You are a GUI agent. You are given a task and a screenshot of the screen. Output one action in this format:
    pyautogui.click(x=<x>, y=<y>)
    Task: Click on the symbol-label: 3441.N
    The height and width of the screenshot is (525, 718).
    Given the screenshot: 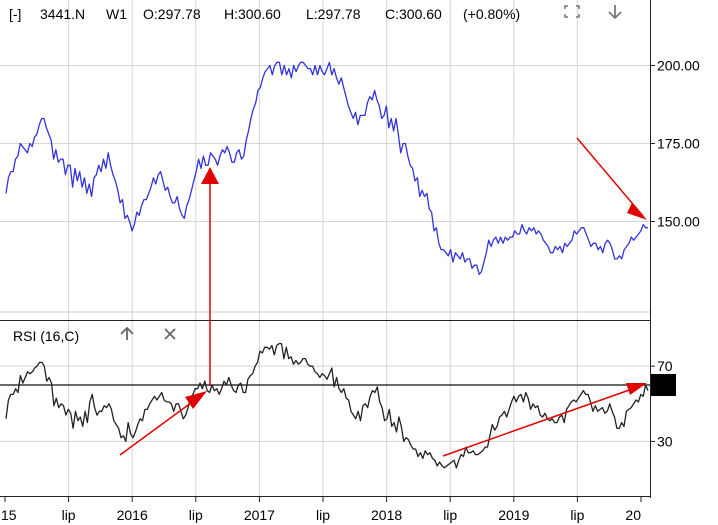 What is the action you would take?
    pyautogui.click(x=62, y=14)
    